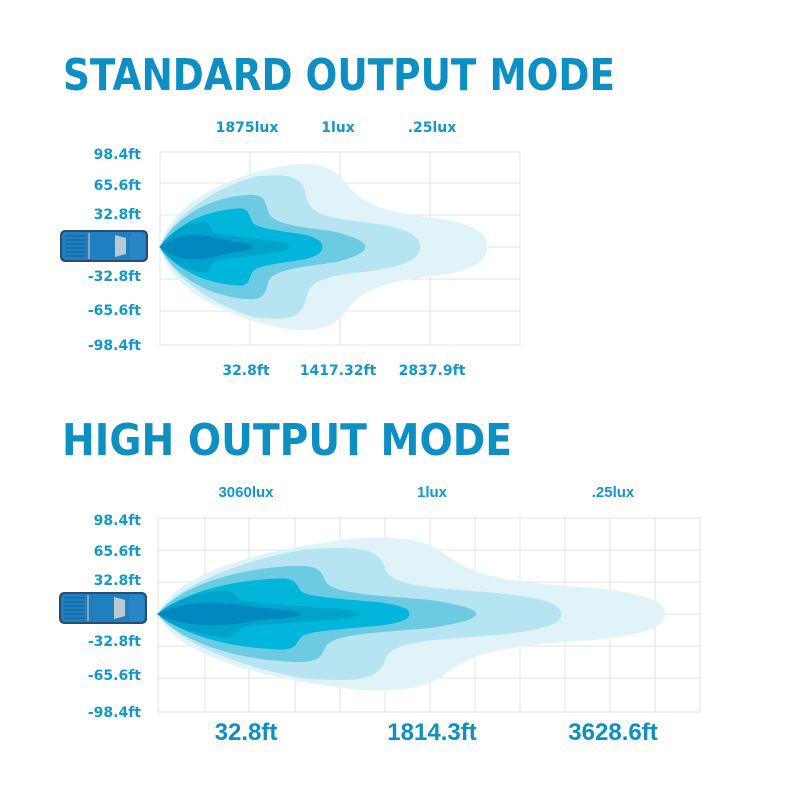 The height and width of the screenshot is (800, 800). What do you see at coordinates (247, 128) in the screenshot?
I see `lux-label: 1875lux` at bounding box center [247, 128].